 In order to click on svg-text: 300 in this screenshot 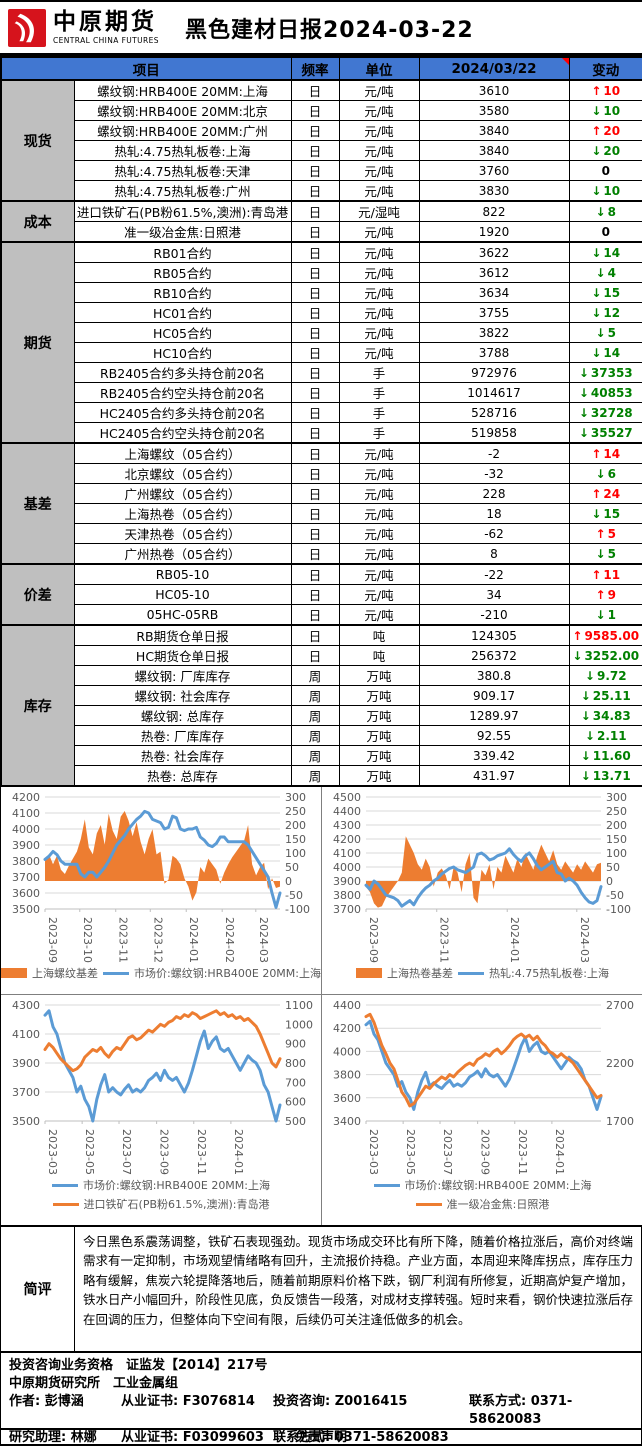, I will do `click(616, 797)`.